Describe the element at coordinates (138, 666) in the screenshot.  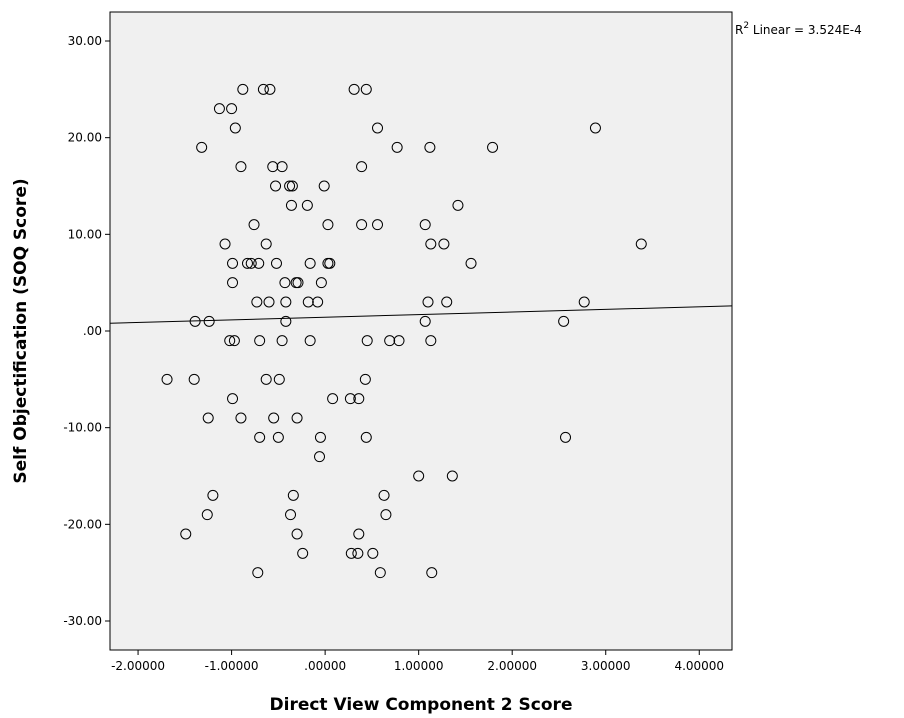
I see `x-tick-label: -2.00000` at that location.